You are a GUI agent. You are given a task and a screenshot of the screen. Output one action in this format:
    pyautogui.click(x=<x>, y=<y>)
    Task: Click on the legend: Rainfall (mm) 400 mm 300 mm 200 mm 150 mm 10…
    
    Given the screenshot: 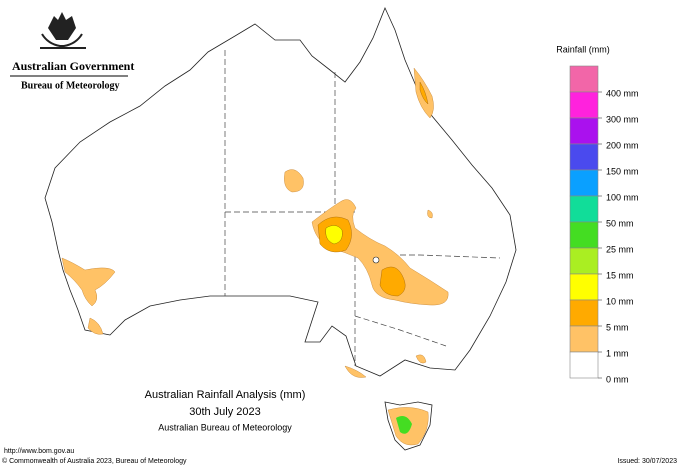 What is the action you would take?
    pyautogui.click(x=597, y=214)
    